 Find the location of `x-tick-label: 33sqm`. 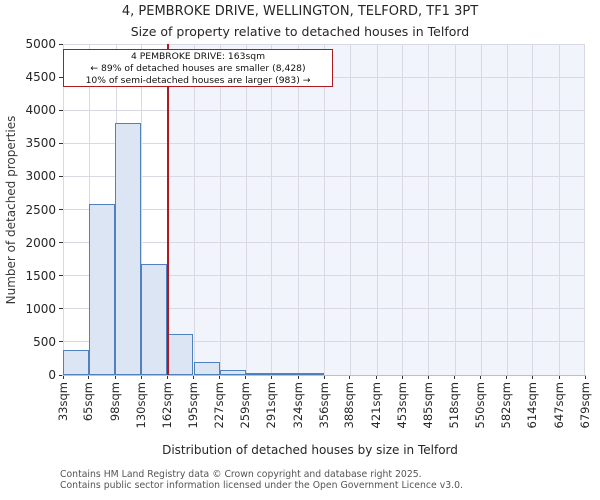

x-tick-label: 33sqm is located at coordinates (62, 402).